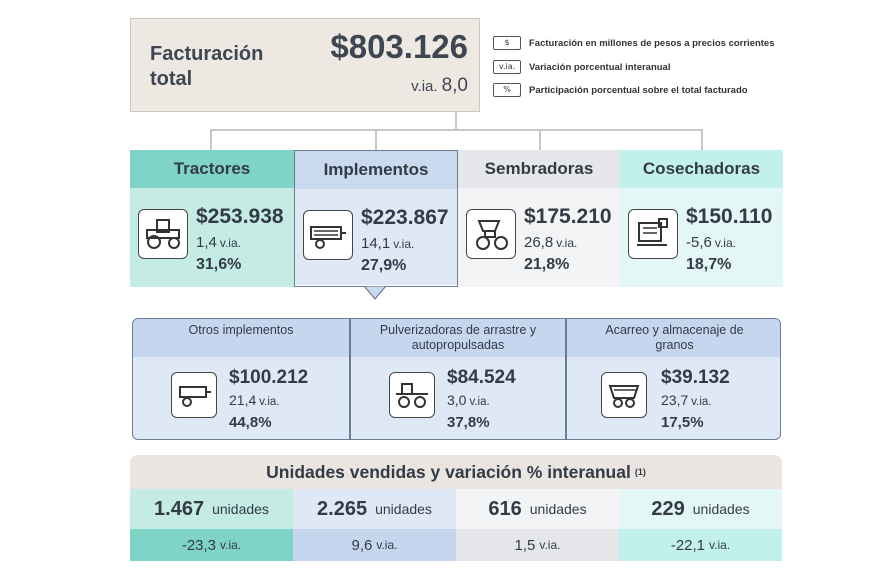 This screenshot has height=580, width=870. I want to click on sub-category-share: 17,5%, so click(682, 422).